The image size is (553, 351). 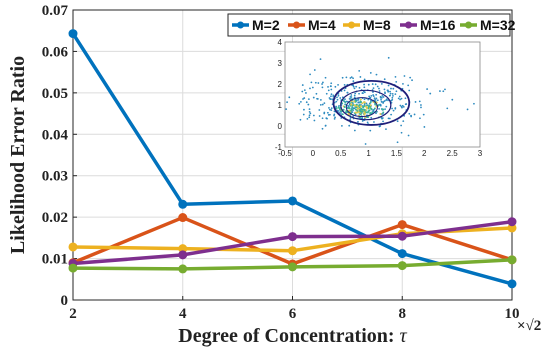 What do you see at coordinates (397, 153) in the screenshot?
I see `inset-x-tick-label: 1.5` at bounding box center [397, 153].